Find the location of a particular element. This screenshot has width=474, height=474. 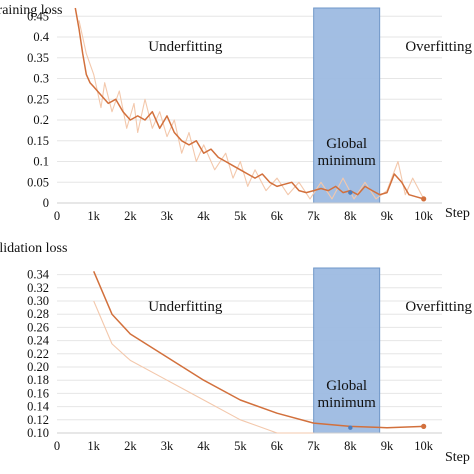

y-tick-label: 0.28 is located at coordinates (38, 314).